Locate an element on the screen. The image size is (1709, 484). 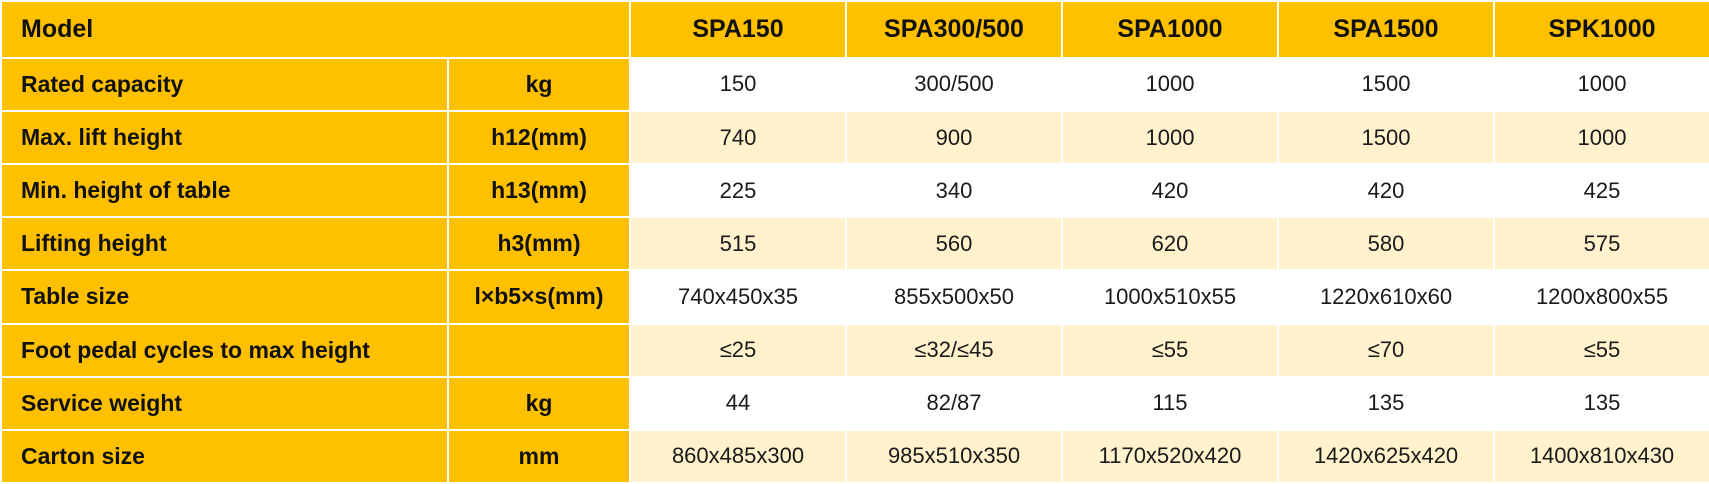
table-row: Service weight kg 44 82/87 115 135 135 is located at coordinates (855, 403).